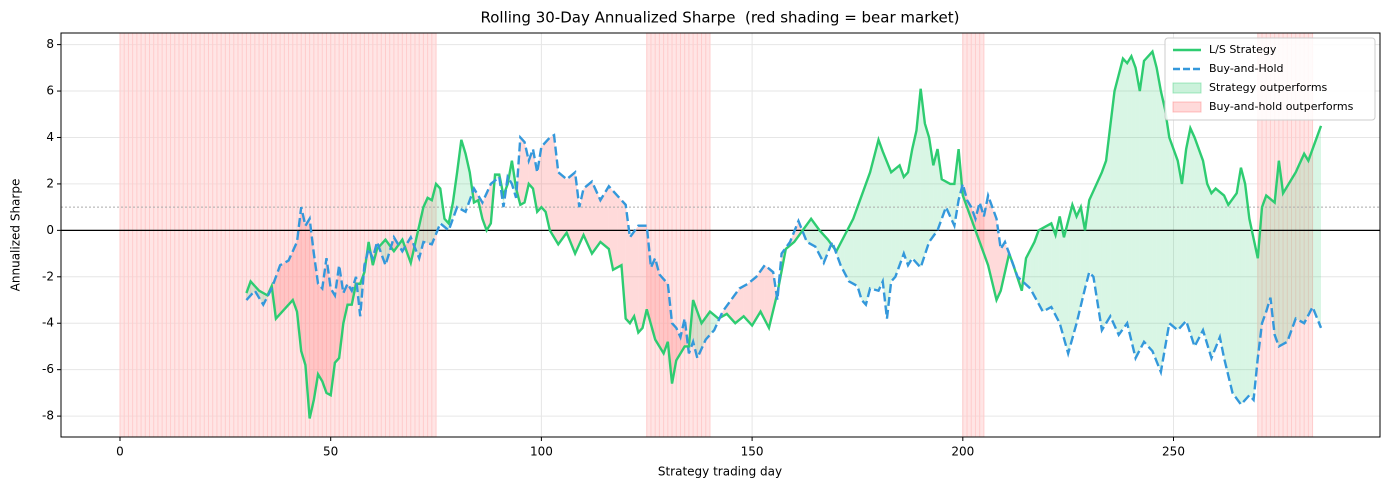  Describe the element at coordinates (1243, 49) in the screenshot. I see `legend-label: L/S Strategy` at that location.